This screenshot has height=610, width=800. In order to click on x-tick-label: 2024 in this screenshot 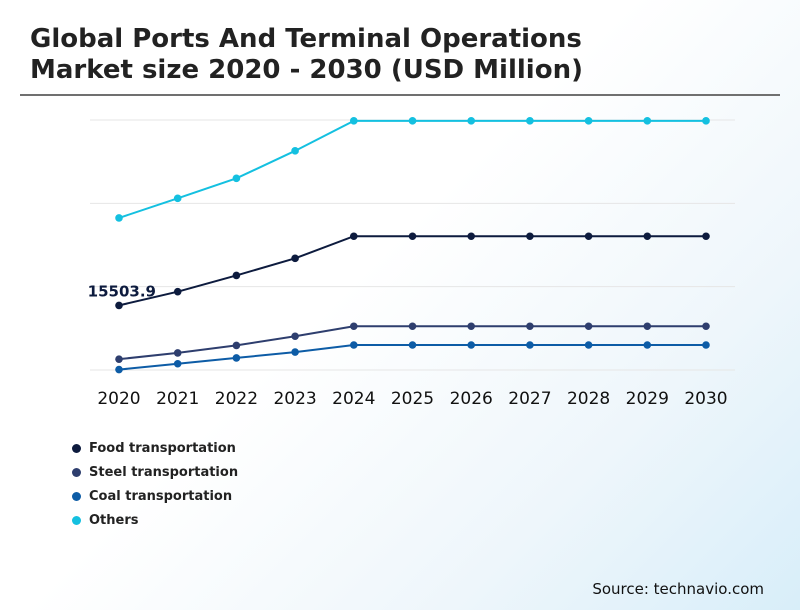, I will do `click(353, 399)`.